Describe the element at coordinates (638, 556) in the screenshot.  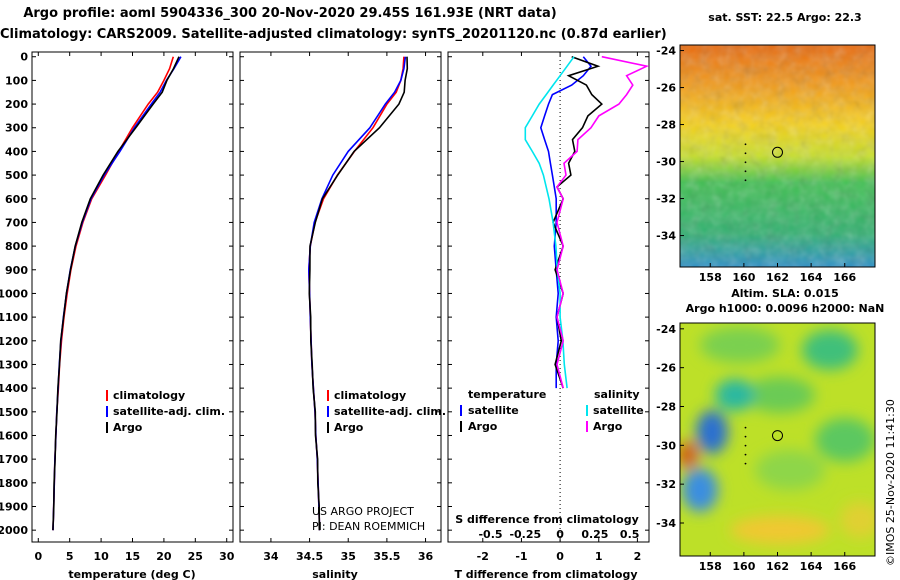
I see `x-tick-label: 2` at that location.